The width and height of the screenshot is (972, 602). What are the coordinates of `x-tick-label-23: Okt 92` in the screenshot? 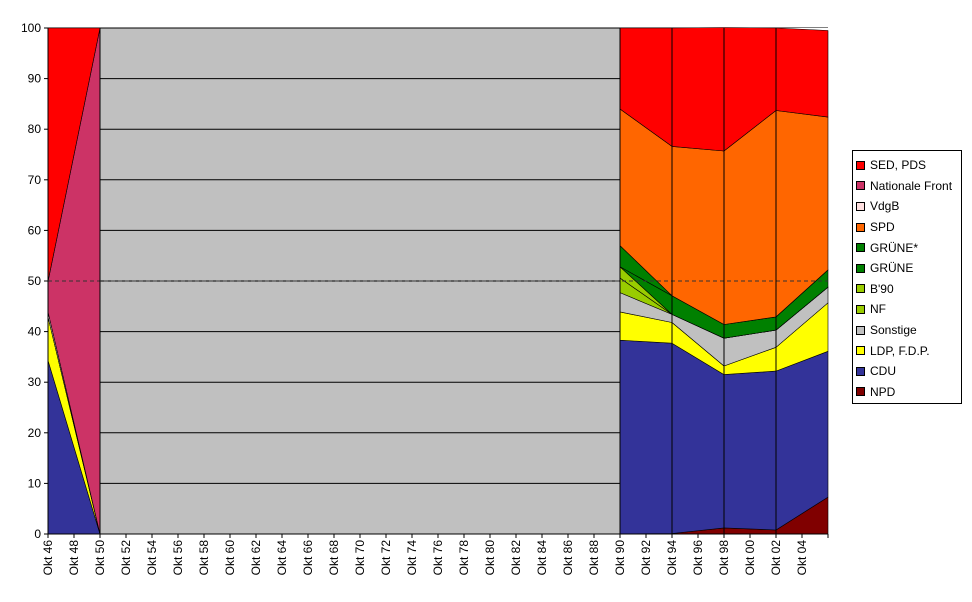 It's located at (646, 558).